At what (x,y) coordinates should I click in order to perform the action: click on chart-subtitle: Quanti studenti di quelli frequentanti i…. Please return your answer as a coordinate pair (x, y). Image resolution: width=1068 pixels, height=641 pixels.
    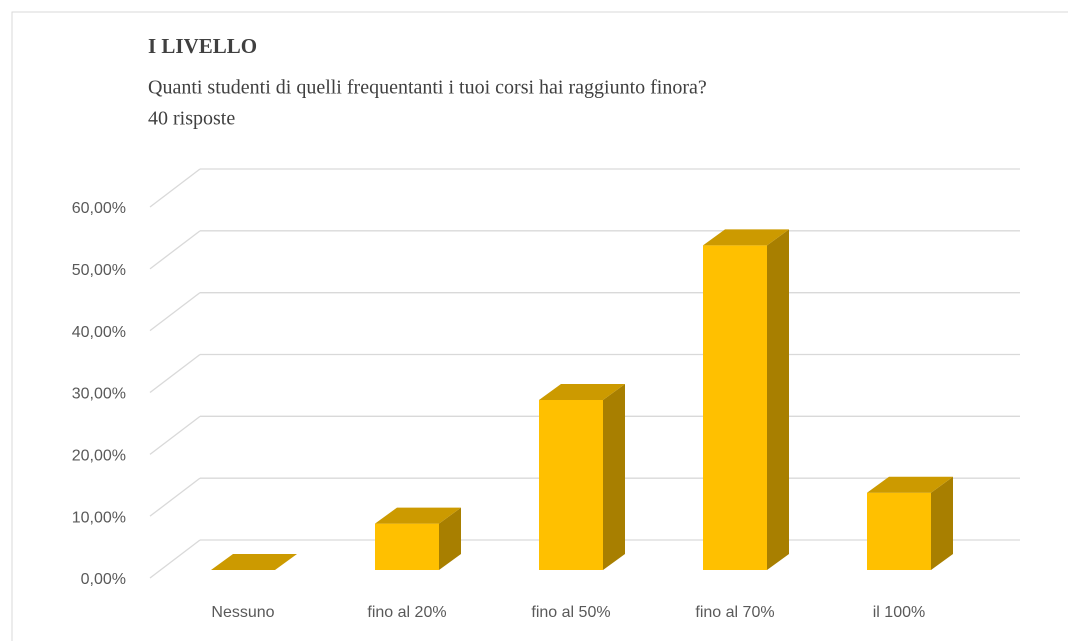
    Looking at the image, I should click on (427, 88).